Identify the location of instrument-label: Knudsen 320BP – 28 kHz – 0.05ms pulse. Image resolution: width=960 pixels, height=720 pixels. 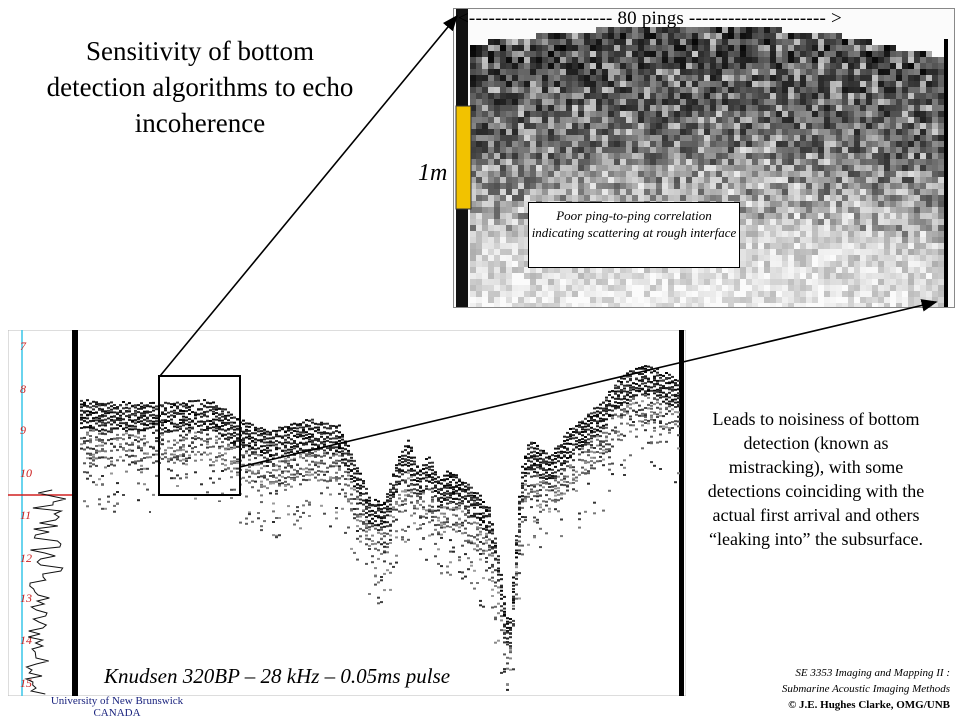
(277, 676).